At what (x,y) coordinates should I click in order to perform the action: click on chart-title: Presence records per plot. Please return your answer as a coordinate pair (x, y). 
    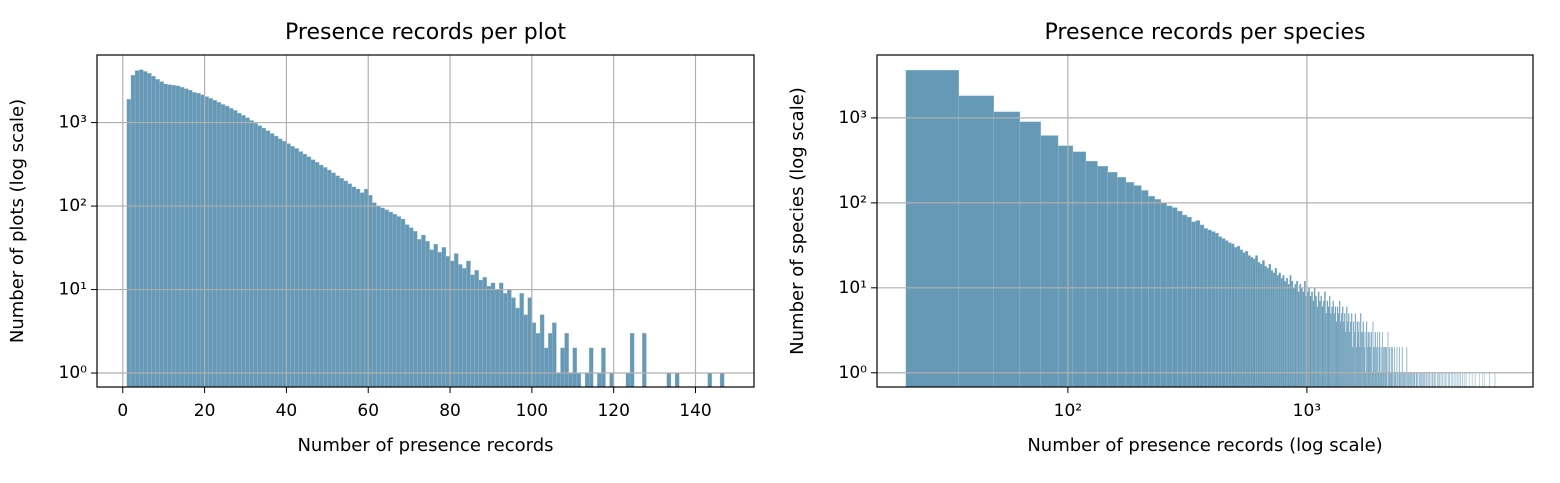
    Looking at the image, I should click on (425, 32).